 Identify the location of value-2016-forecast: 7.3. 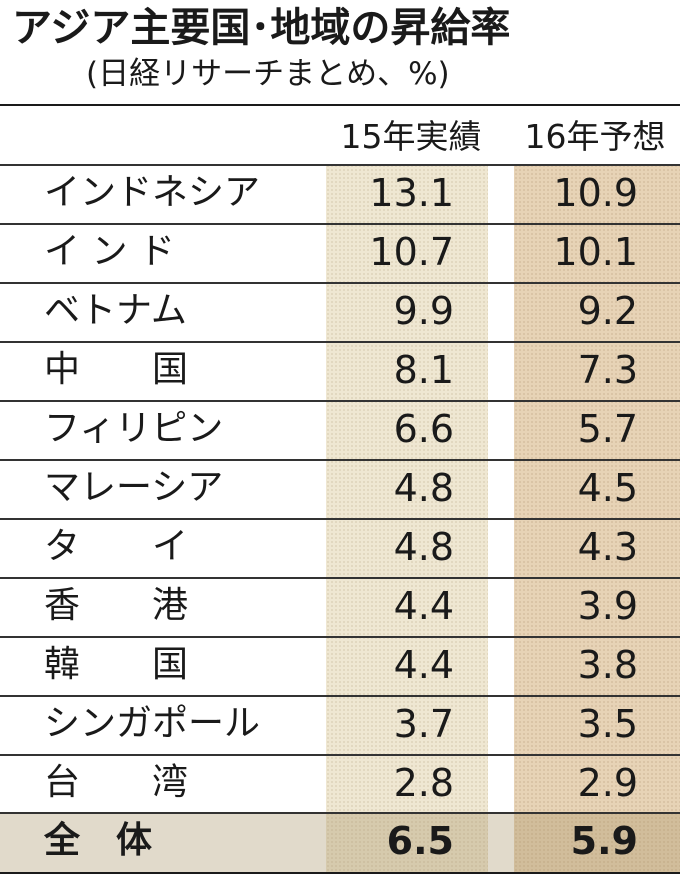
(607, 370).